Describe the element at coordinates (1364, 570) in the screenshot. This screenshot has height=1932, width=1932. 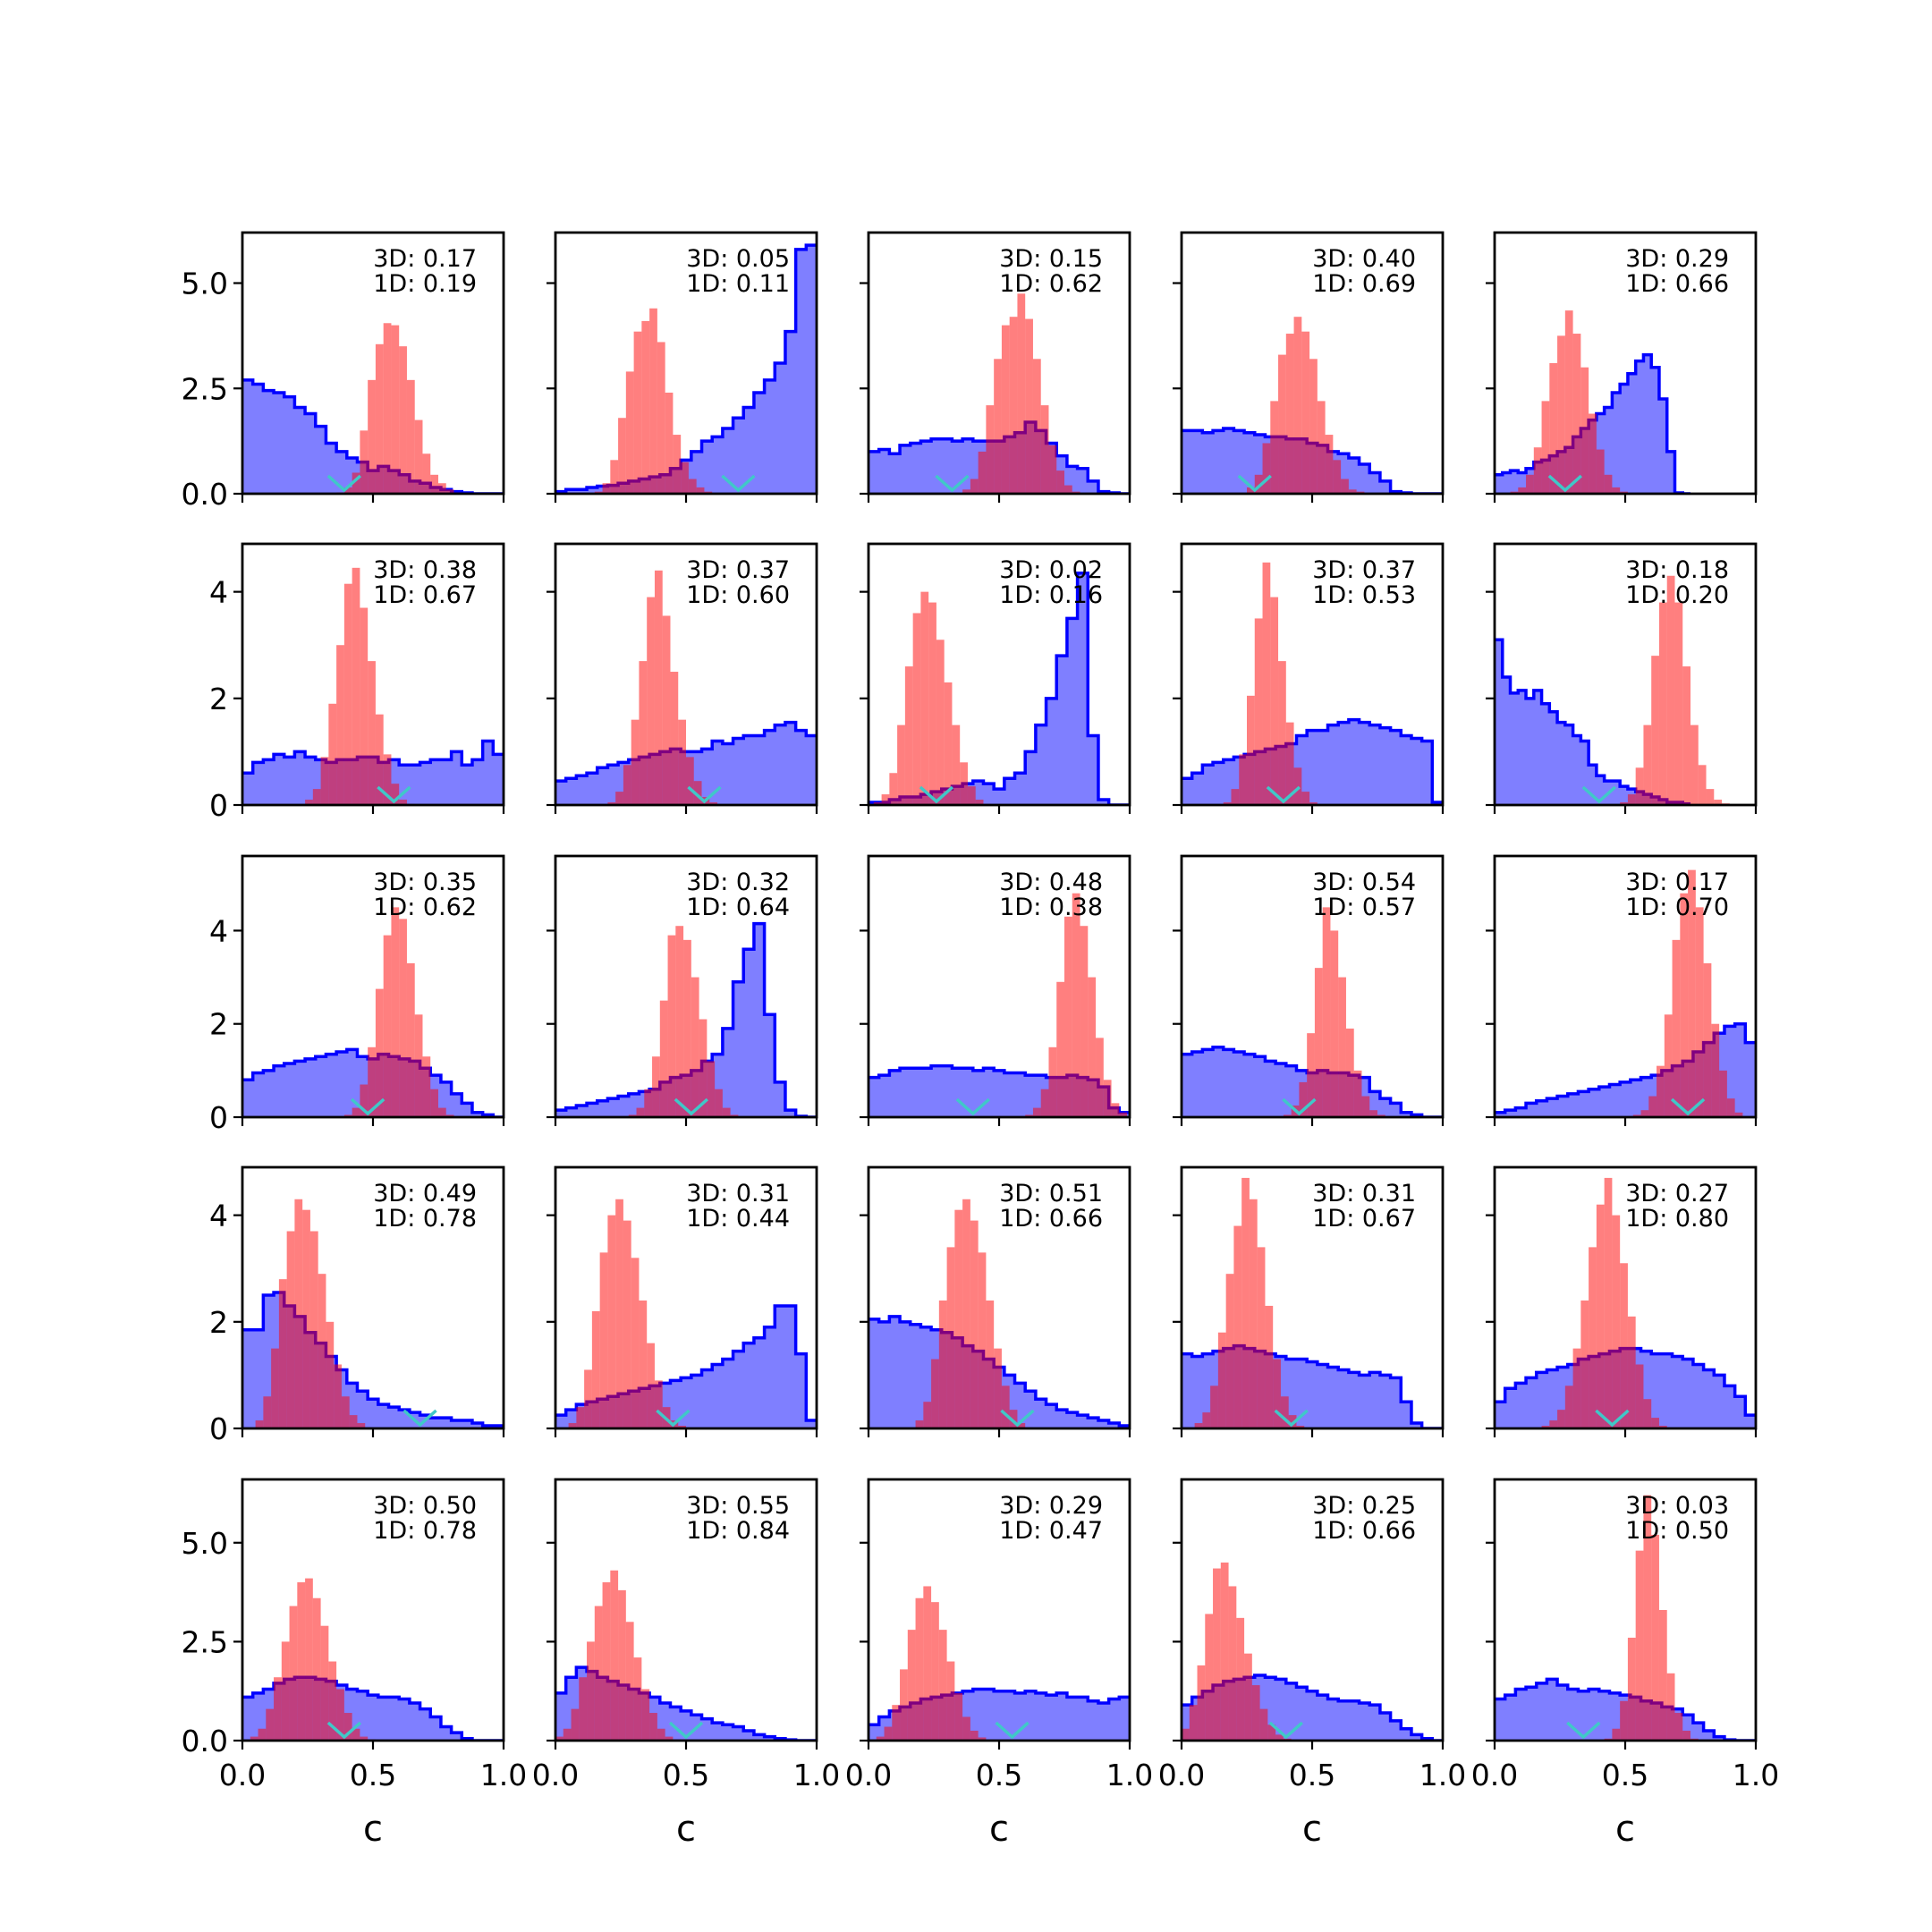
I see `annotation-3d: 3D: 0.37` at that location.